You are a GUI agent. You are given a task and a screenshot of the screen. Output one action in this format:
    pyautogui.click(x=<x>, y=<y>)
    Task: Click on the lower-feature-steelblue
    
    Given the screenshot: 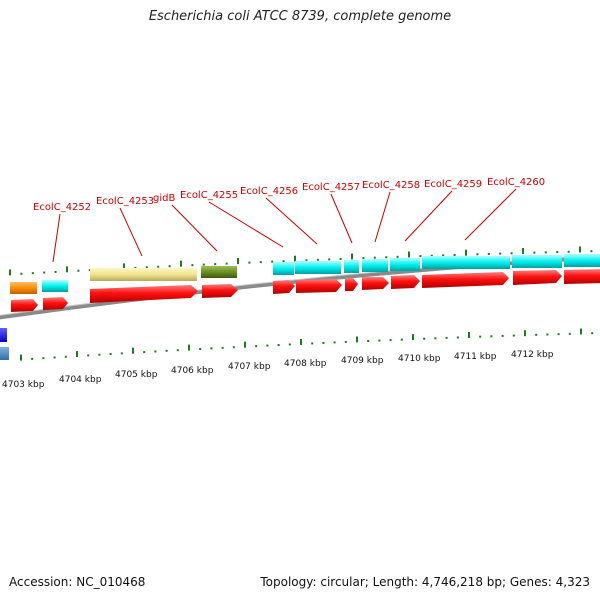 What is the action you would take?
    pyautogui.click(x=4, y=353)
    